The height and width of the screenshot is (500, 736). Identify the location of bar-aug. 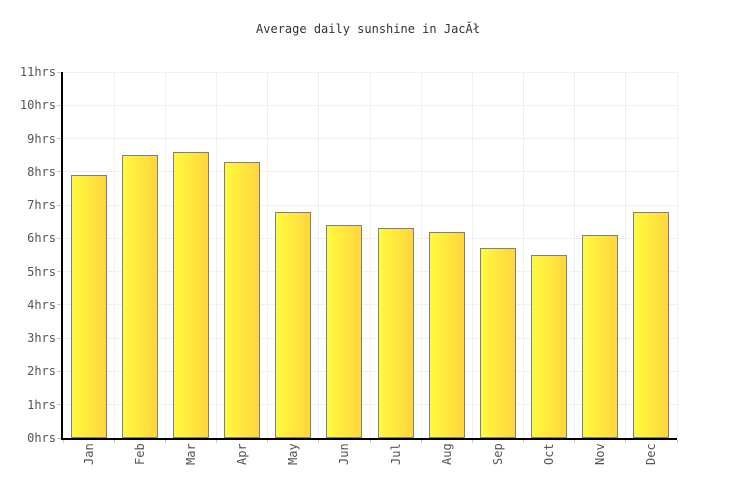
(446, 334).